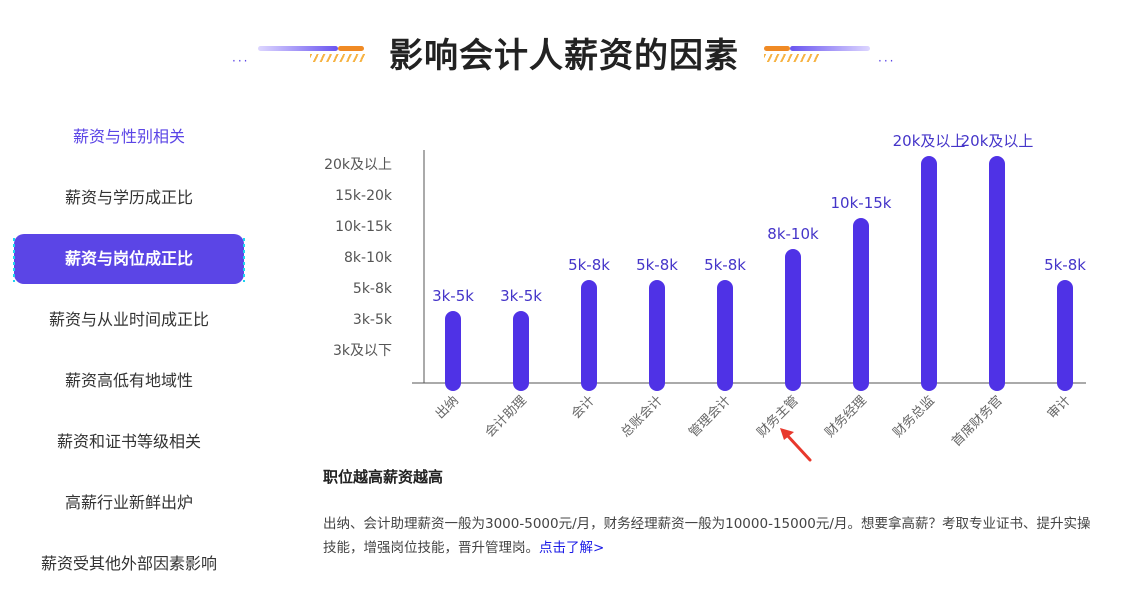 The image size is (1133, 613). I want to click on sidebar-item-industry: 高薪行业新鲜出炉, so click(128, 502).